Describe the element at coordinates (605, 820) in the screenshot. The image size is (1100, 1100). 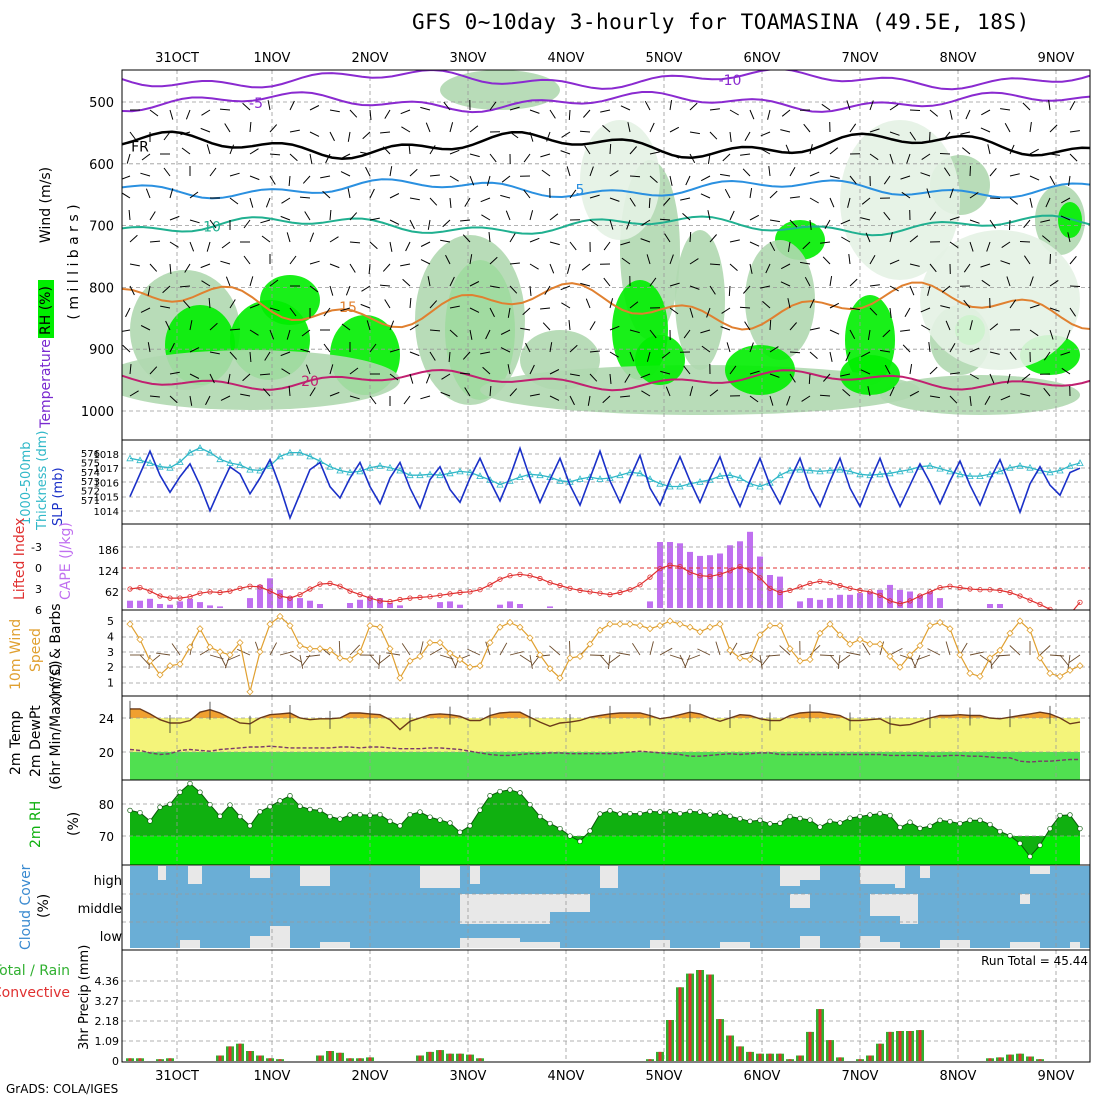
I see `rh-area` at that location.